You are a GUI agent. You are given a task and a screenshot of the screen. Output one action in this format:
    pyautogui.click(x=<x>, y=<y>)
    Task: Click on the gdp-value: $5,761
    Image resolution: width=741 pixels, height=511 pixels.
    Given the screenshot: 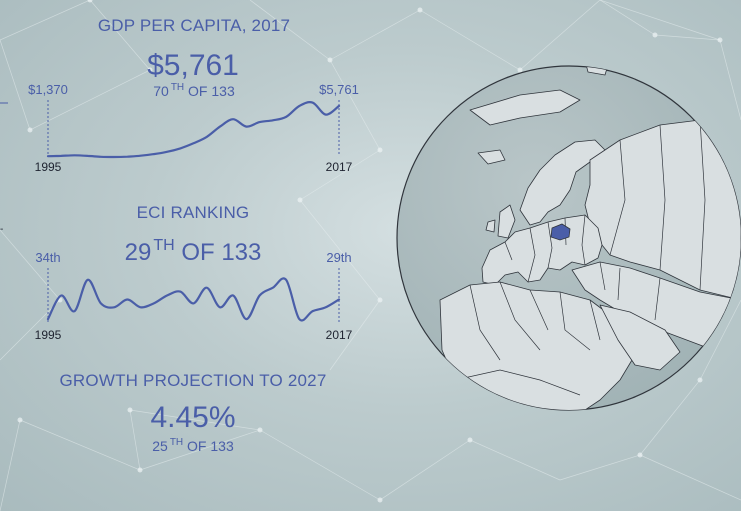 What is the action you would take?
    pyautogui.click(x=193, y=65)
    